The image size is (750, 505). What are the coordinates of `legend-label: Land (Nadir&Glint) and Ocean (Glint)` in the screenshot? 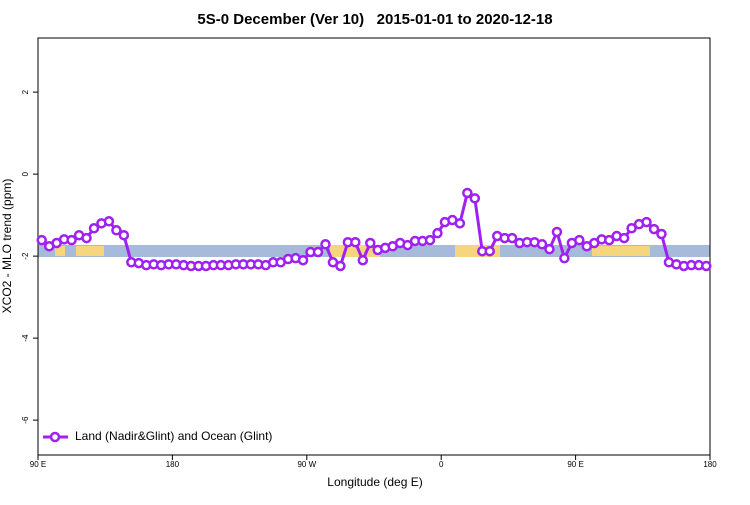 It's located at (173, 436).